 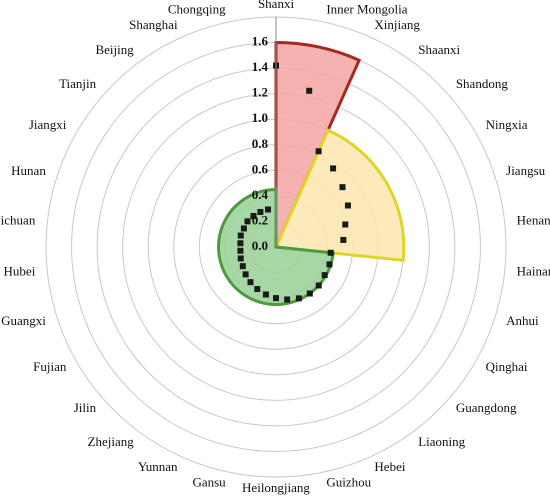 I want to click on category-label: Ningxia, so click(x=507, y=124).